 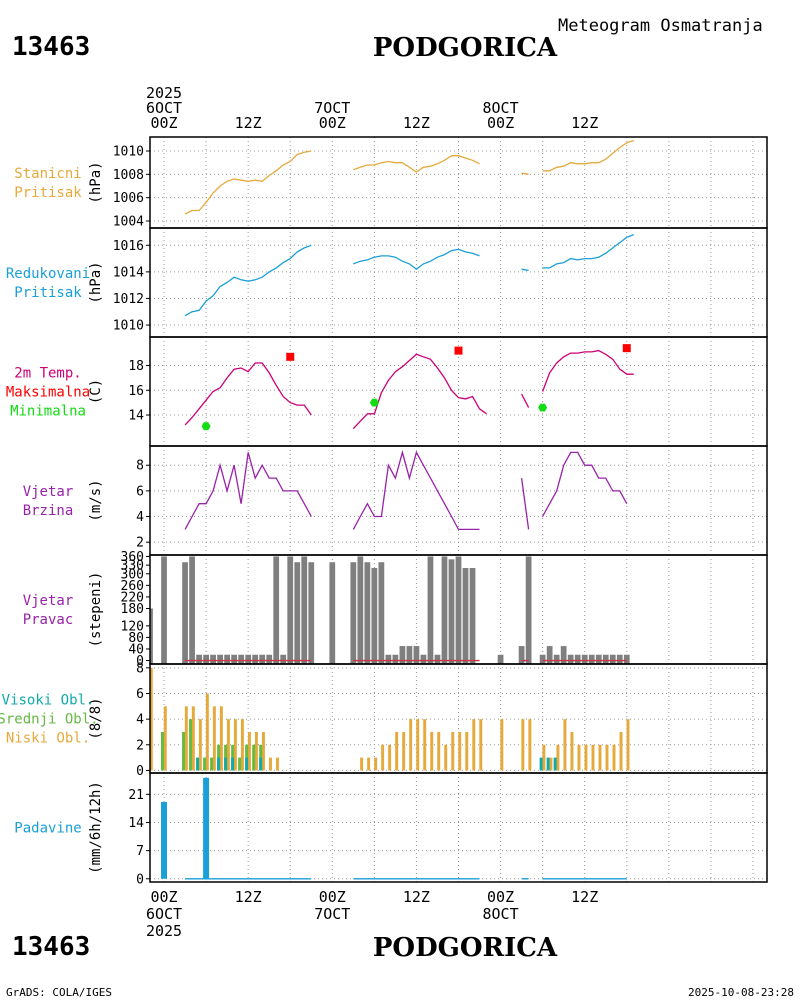 What do you see at coordinates (59, 992) in the screenshot?
I see `footer-credit: GrADS: COLA/IGES` at bounding box center [59, 992].